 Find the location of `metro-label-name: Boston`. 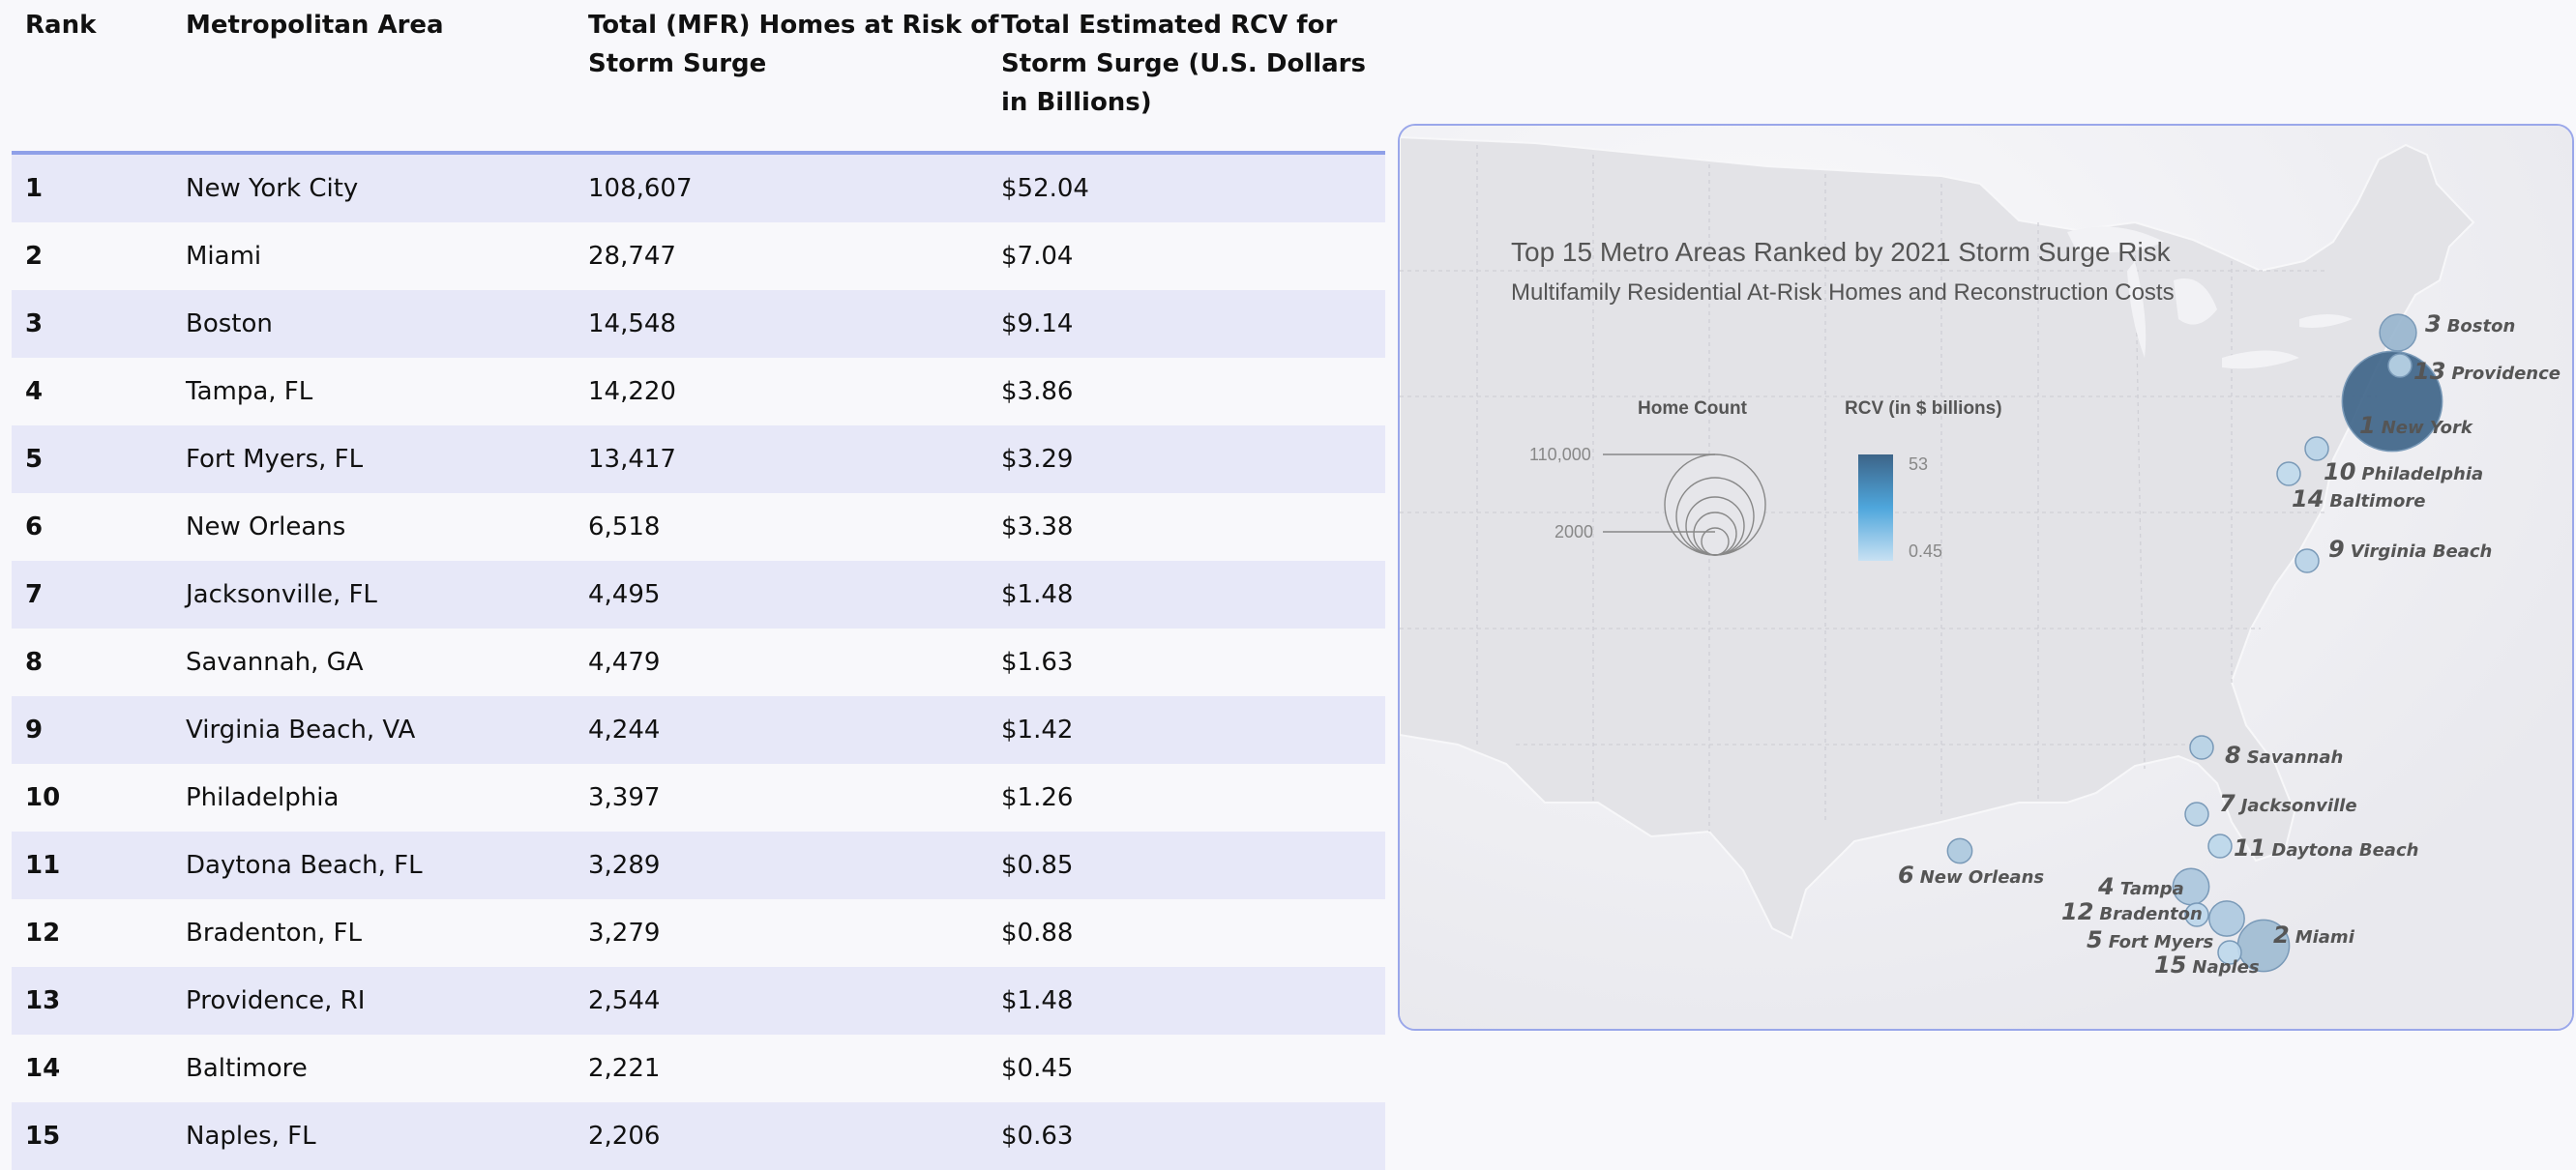

metro-label-name: Boston is located at coordinates (2481, 326).